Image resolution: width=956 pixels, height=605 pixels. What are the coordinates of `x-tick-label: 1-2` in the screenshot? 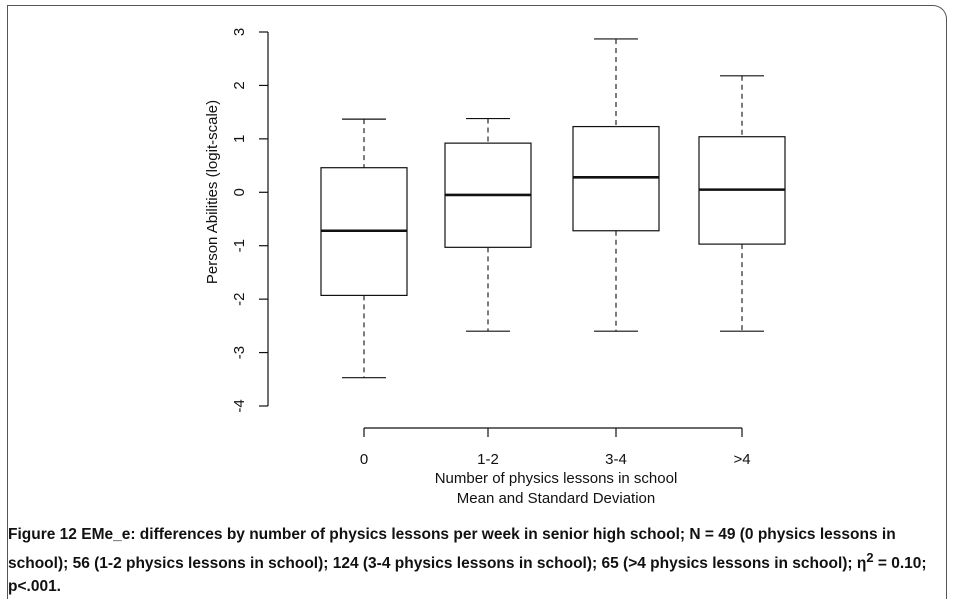 It's located at (488, 459).